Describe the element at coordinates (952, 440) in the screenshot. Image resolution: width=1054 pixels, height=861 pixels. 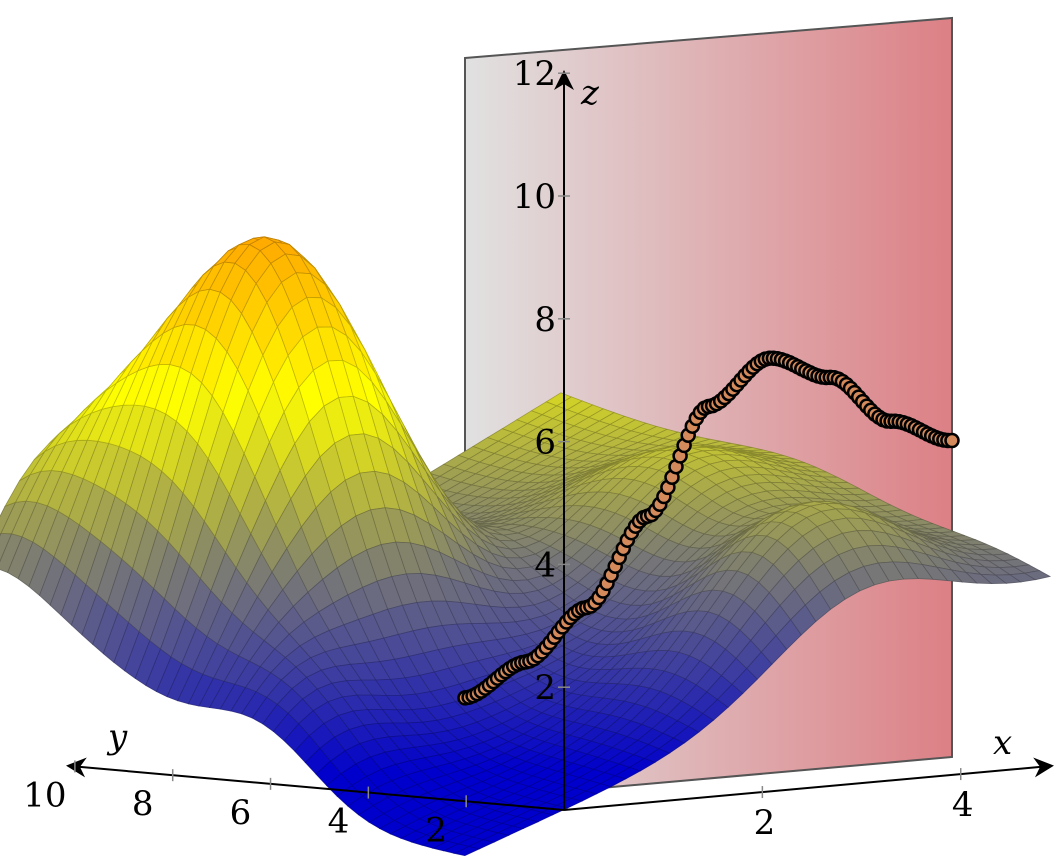
I see `curve-marker` at that location.